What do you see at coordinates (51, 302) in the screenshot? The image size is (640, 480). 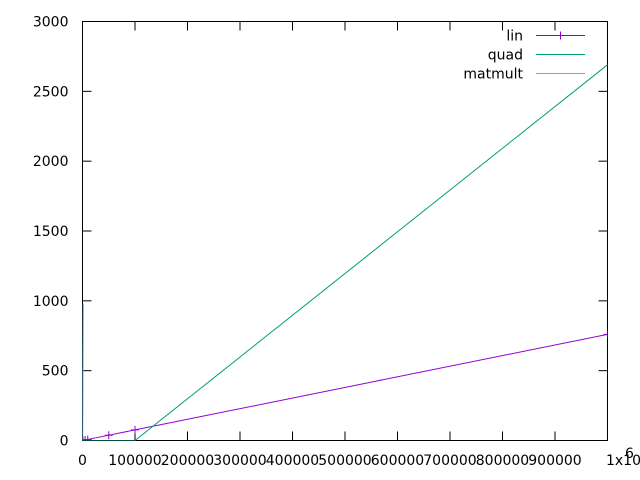 I see `y-tick-label: 1000` at bounding box center [51, 302].